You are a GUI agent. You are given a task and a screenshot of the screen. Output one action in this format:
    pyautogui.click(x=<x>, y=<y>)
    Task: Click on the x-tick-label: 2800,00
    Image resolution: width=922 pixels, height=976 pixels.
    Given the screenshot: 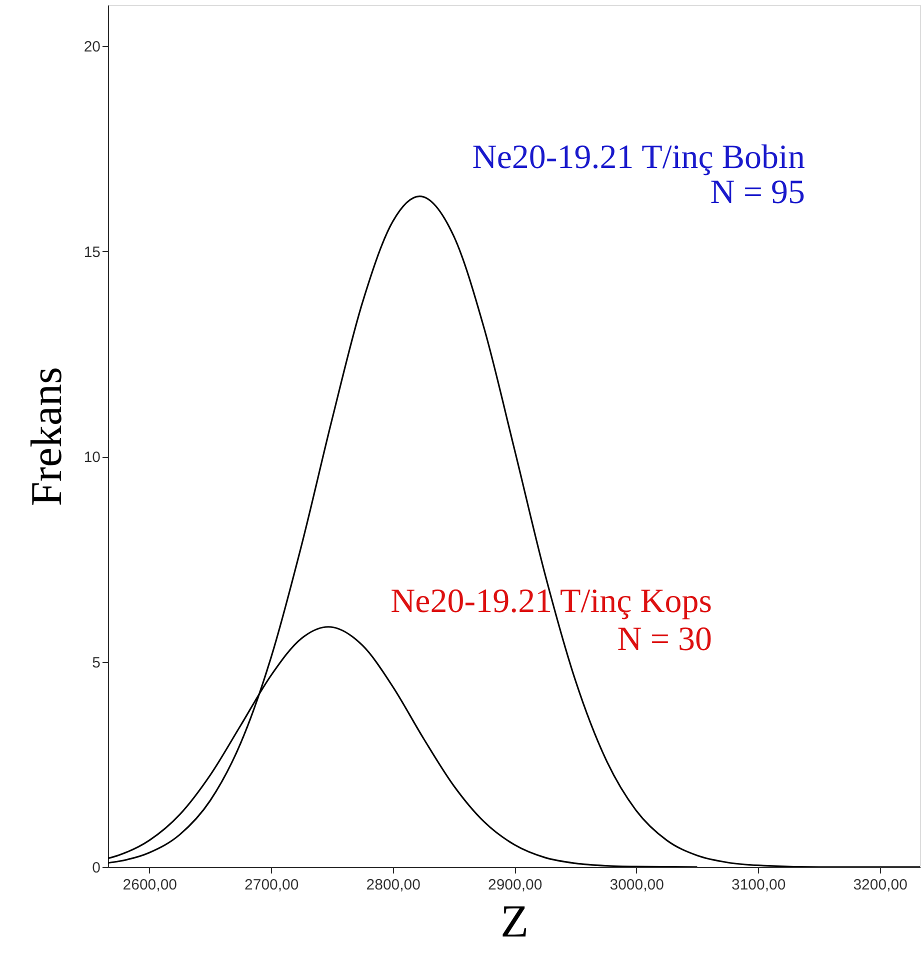 What is the action you would take?
    pyautogui.click(x=393, y=885)
    